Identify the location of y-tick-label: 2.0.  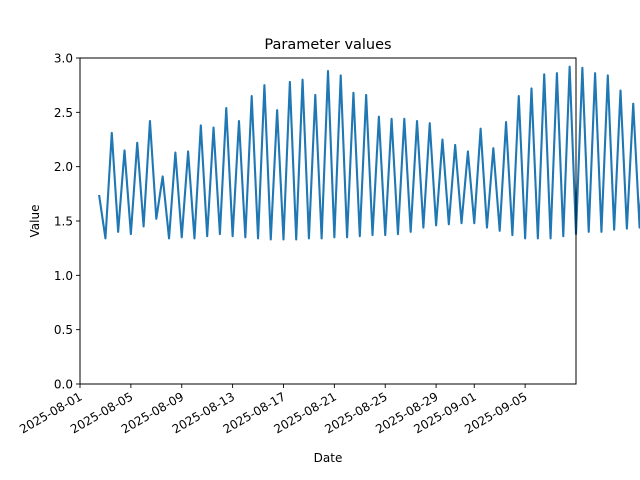
(63, 167).